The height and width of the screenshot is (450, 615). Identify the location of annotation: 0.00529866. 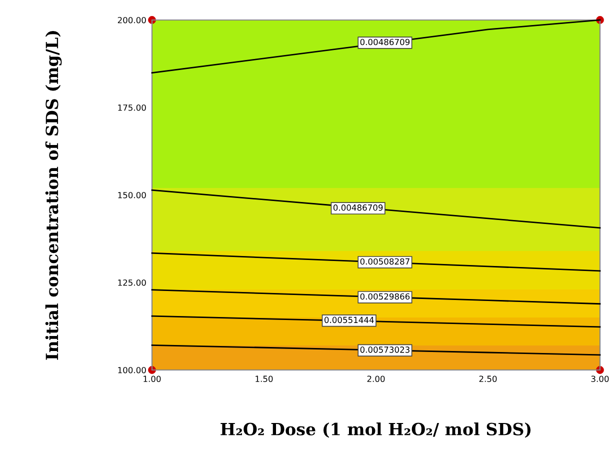
(385, 296).